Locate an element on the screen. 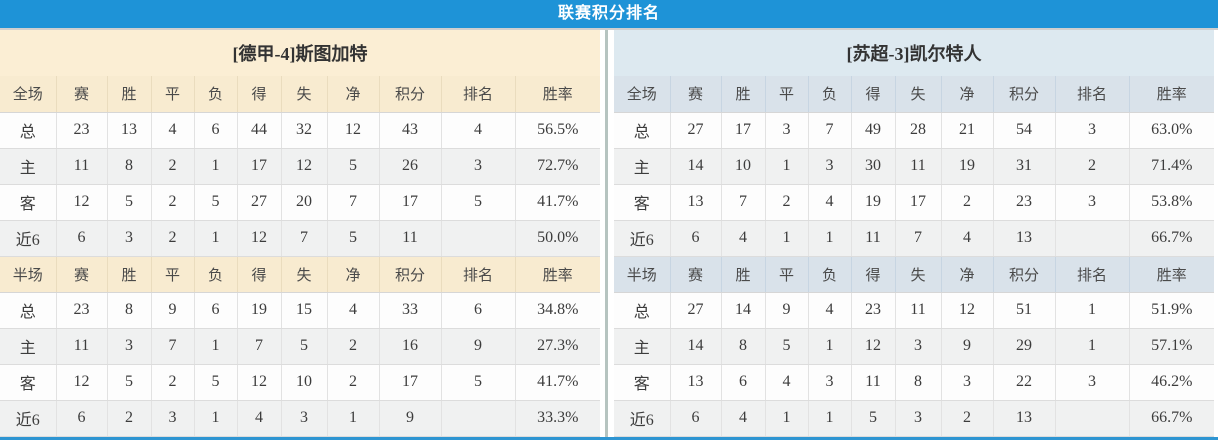 The height and width of the screenshot is (441, 1218). table-row: 近6 6 4 1 1 5 3 2 13 66.7% is located at coordinates (914, 418).